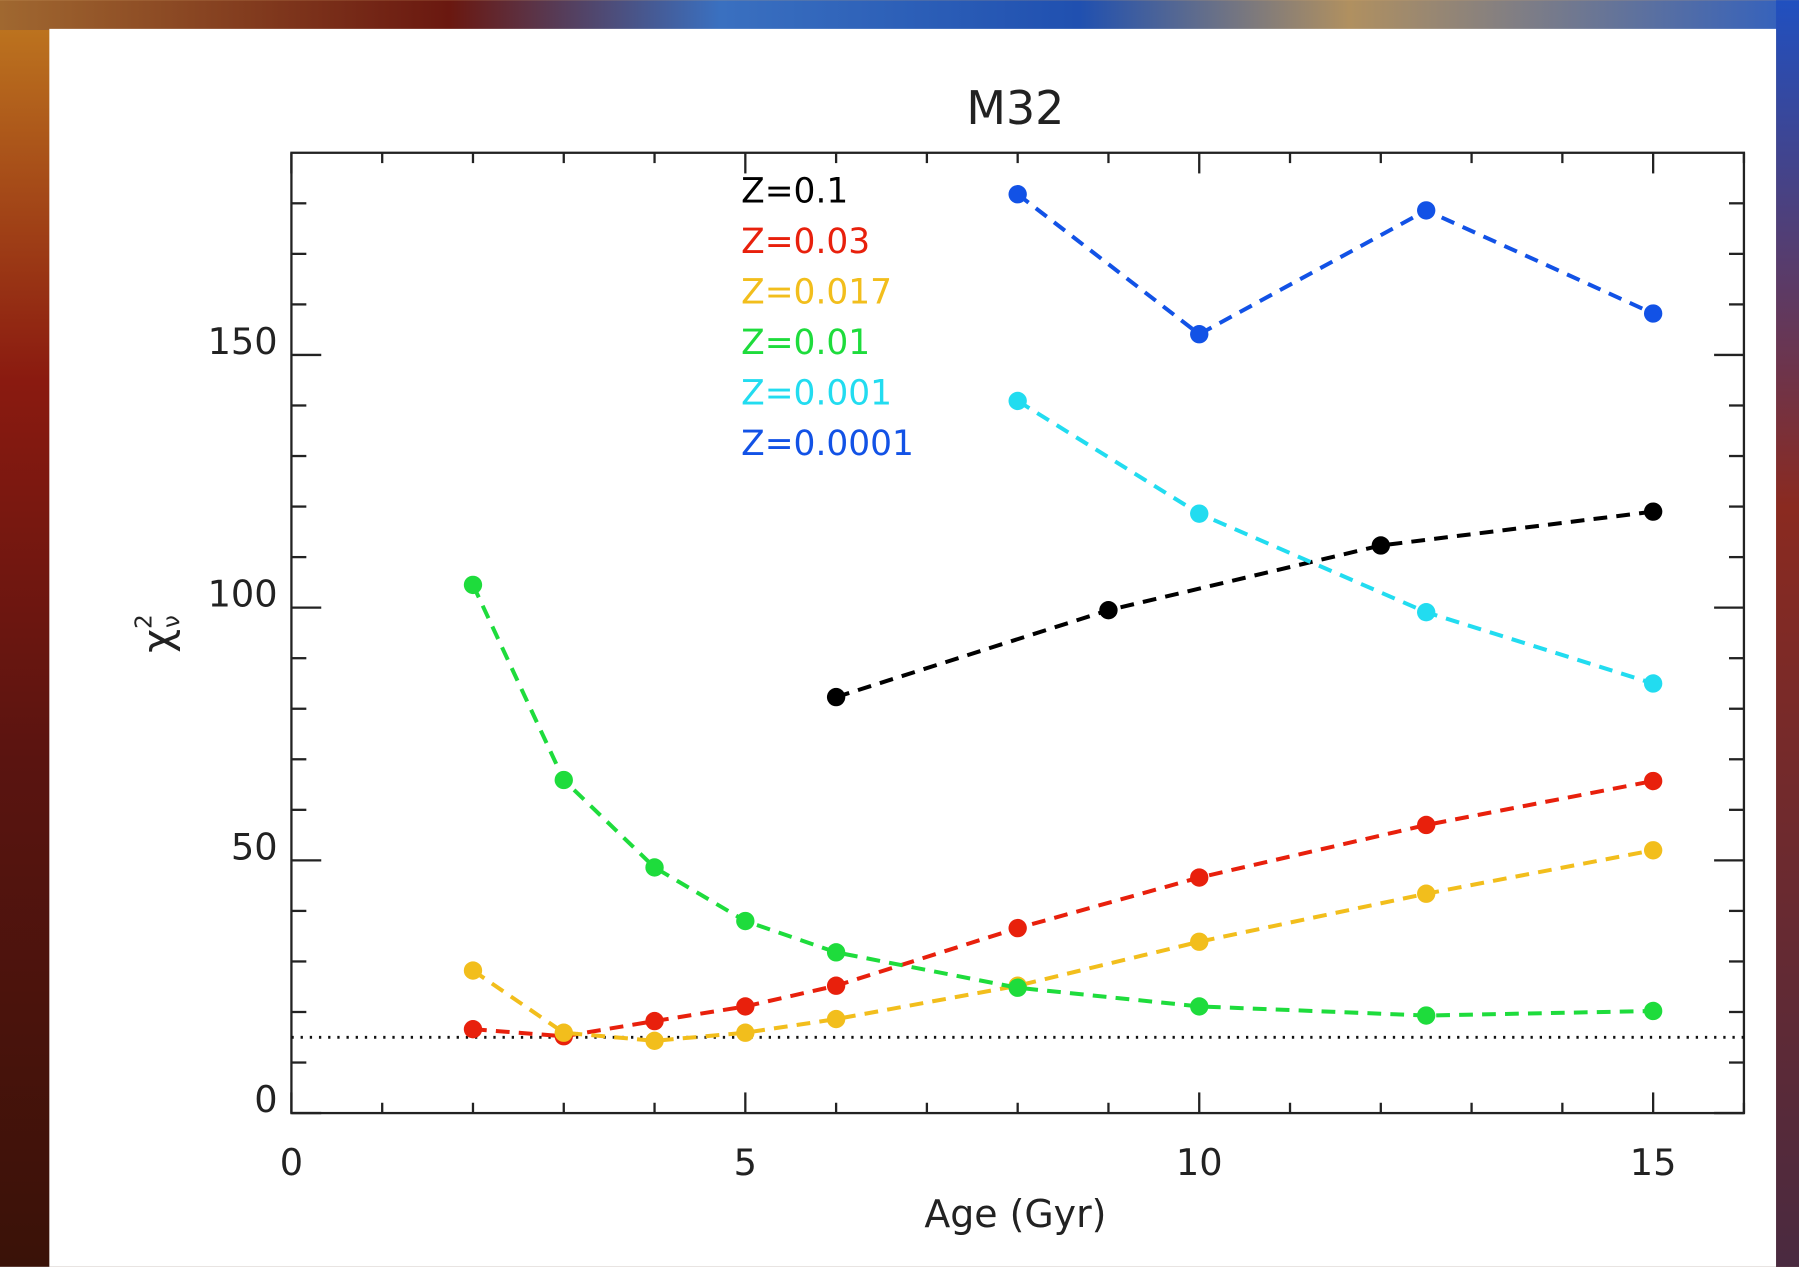  I want to click on x-tick-label: 0, so click(291, 1162).